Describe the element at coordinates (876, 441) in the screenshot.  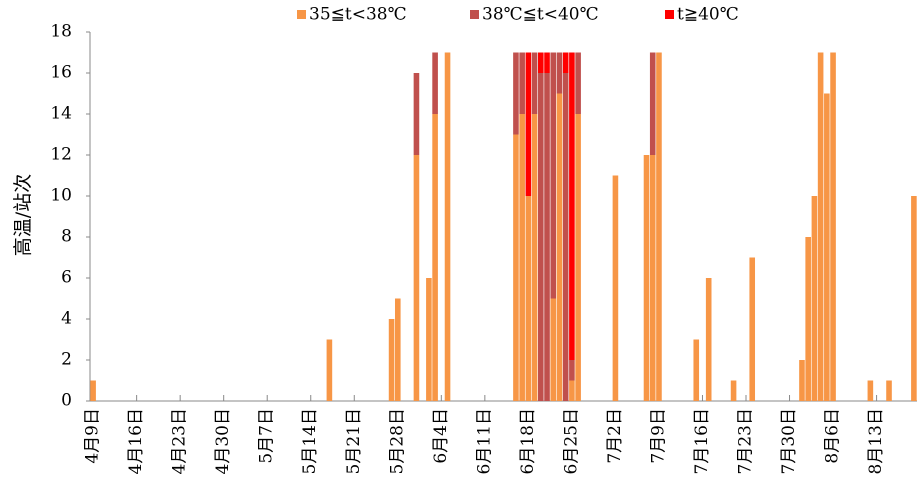
I see `x-tick-label: 8月13日` at that location.